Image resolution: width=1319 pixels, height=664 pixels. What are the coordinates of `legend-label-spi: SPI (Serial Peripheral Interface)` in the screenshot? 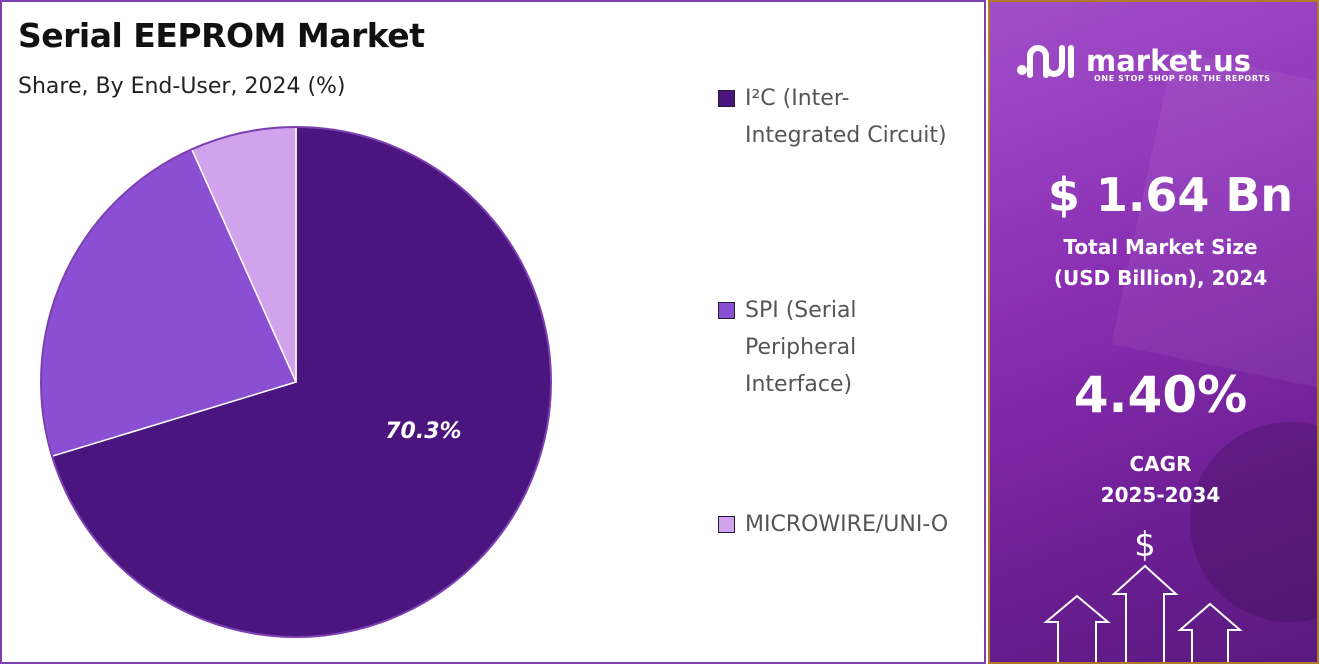 It's located at (801, 347).